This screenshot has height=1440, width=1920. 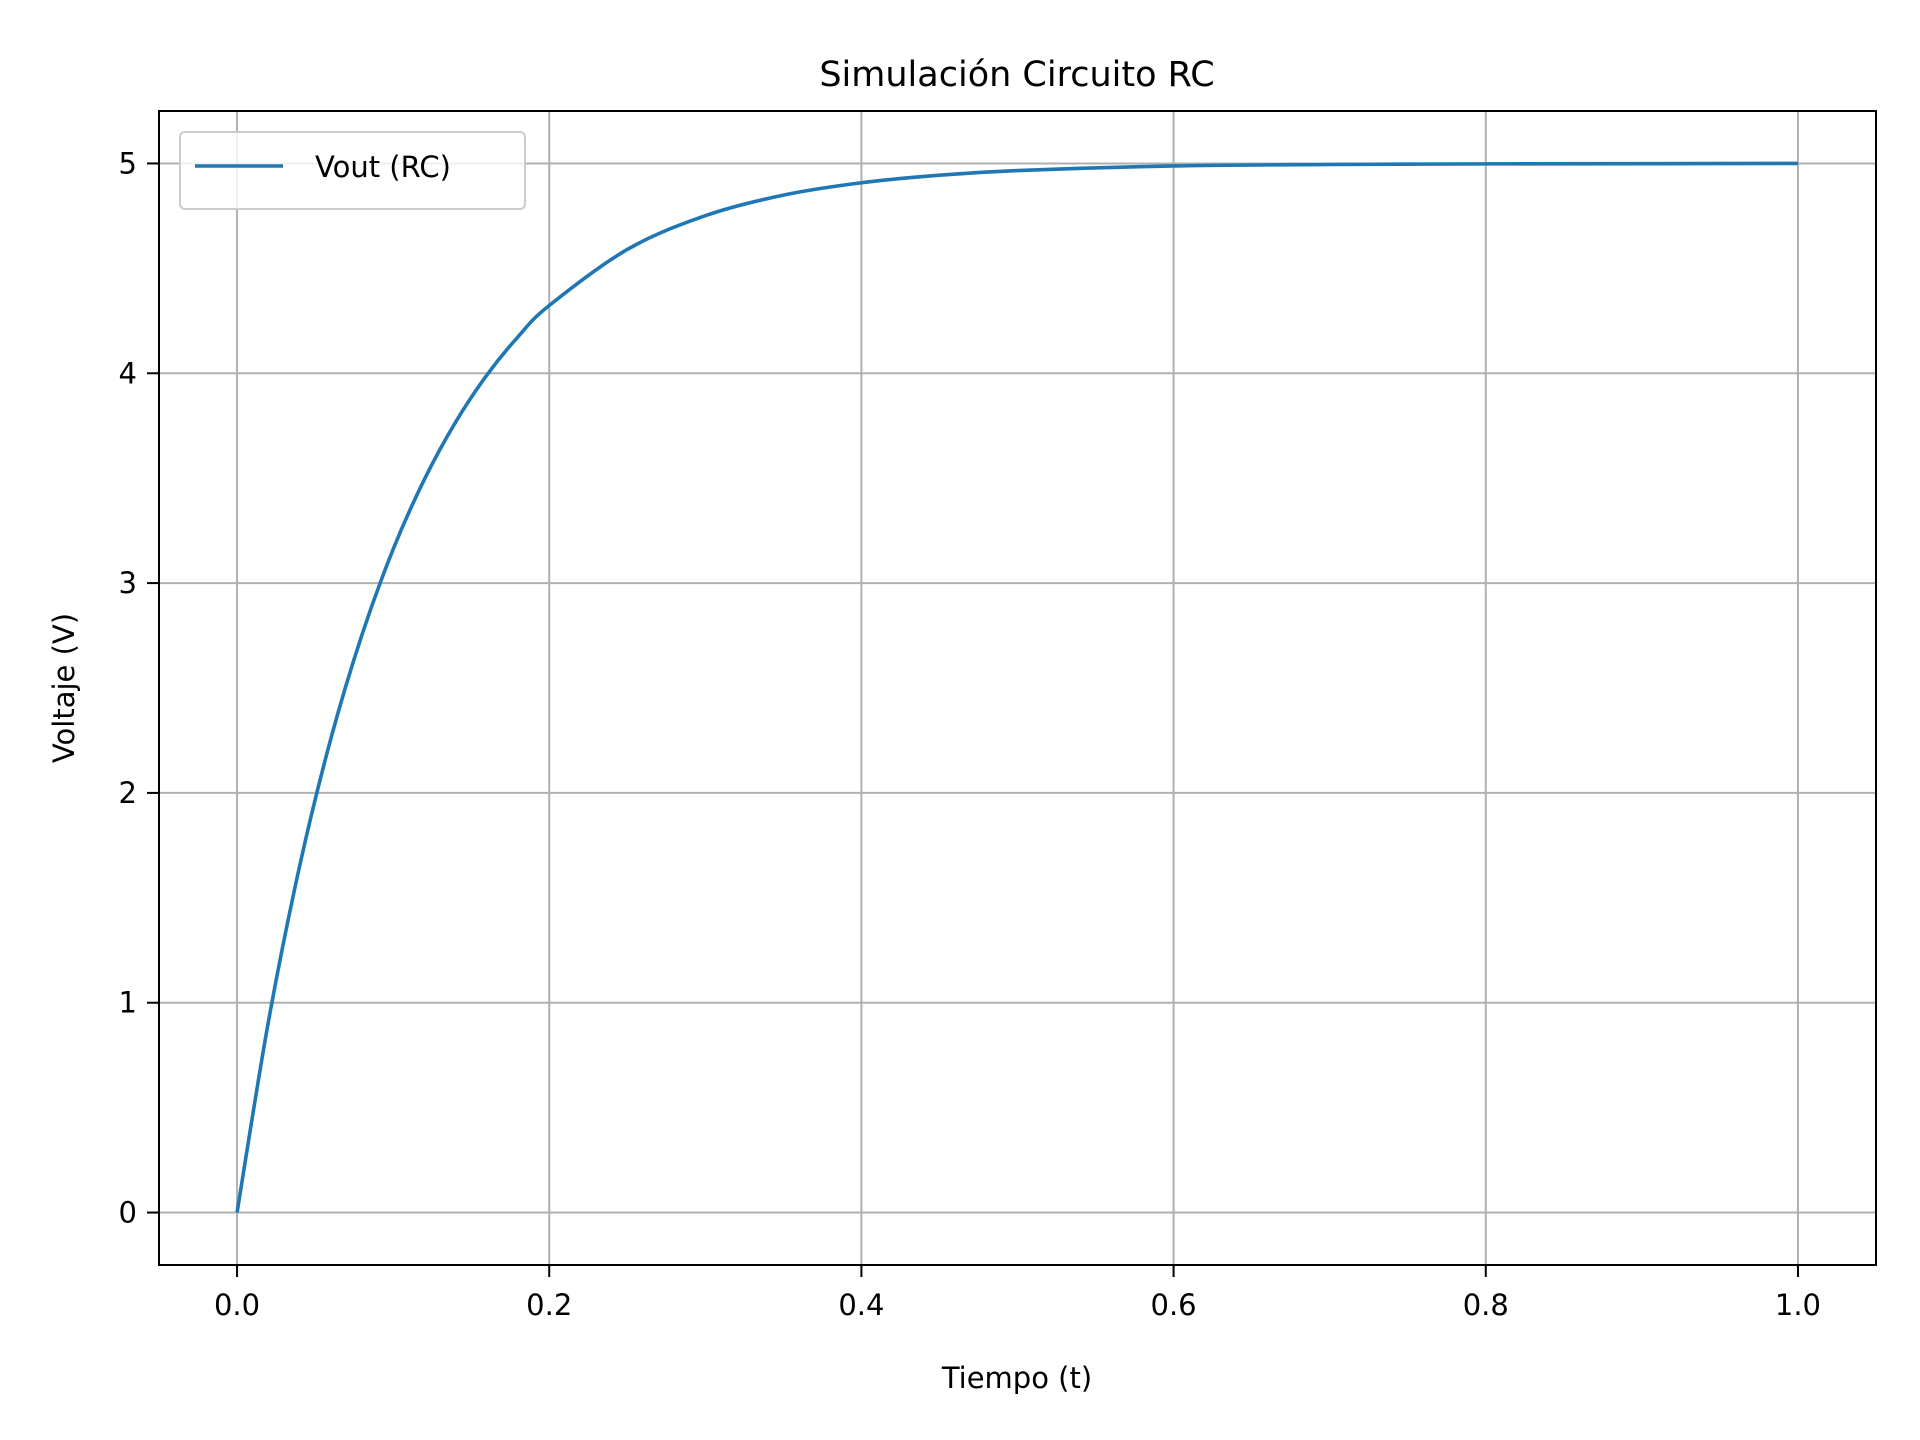 I want to click on y-tick-label: 5, so click(x=128, y=163).